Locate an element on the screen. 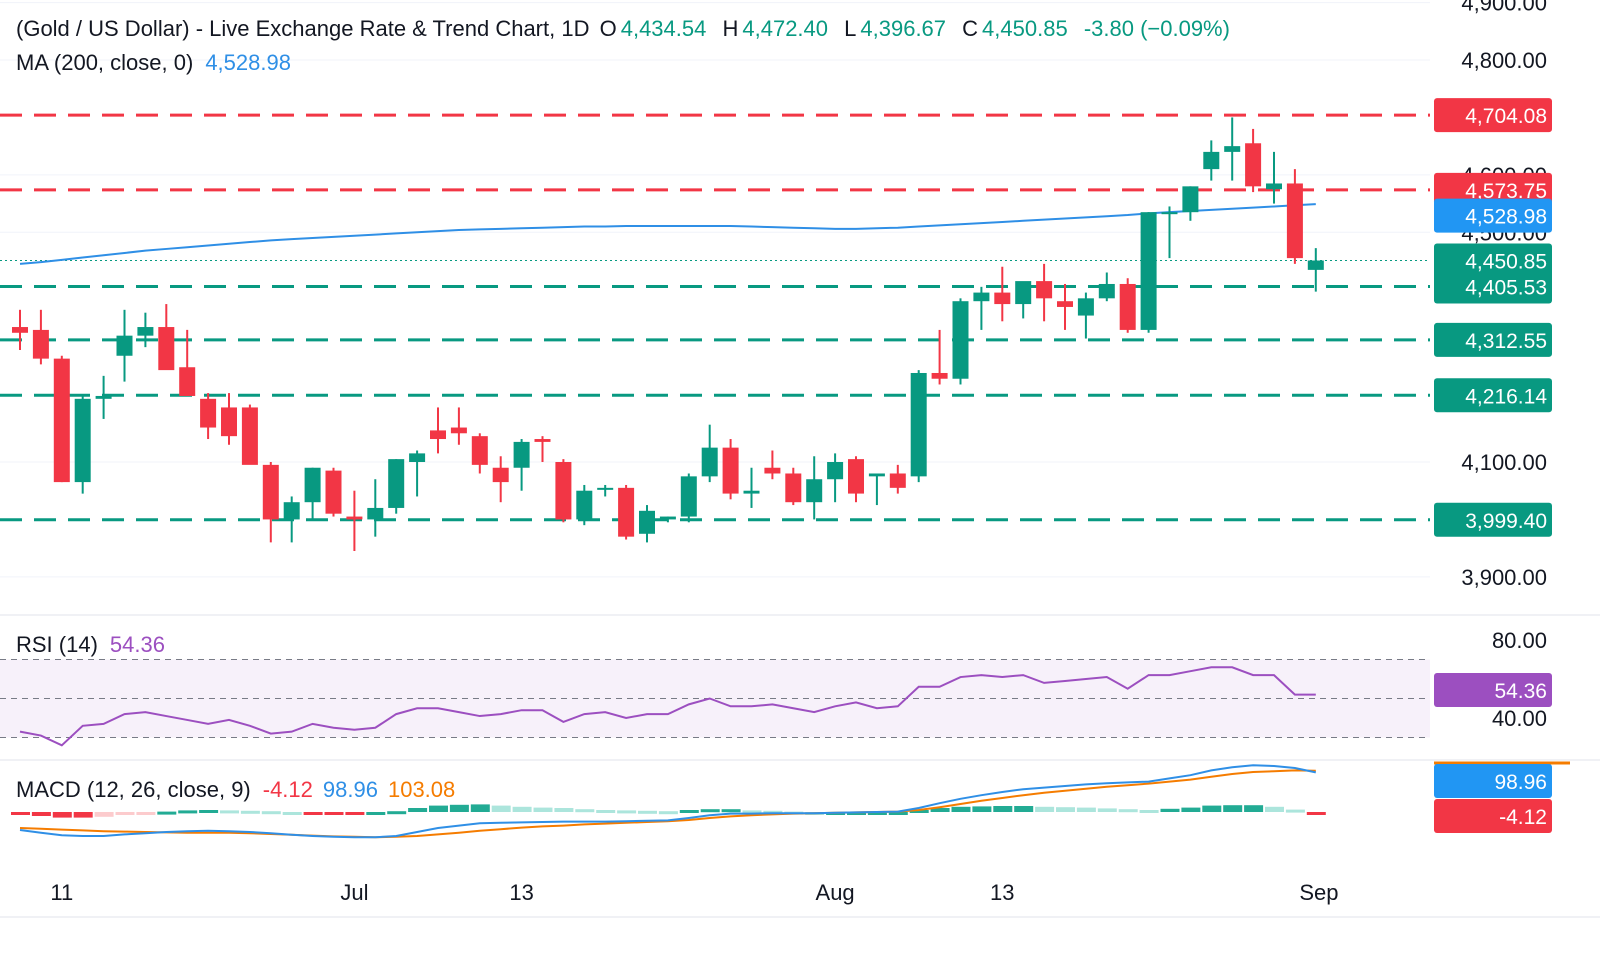  y-tick-label: 4,100.00 is located at coordinates (1504, 462).